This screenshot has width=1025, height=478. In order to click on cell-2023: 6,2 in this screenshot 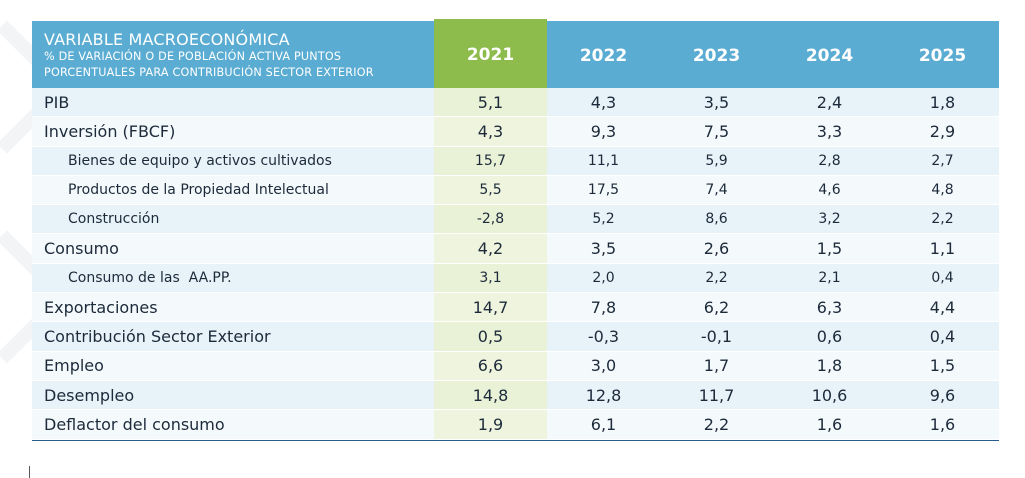, I will do `click(716, 307)`.